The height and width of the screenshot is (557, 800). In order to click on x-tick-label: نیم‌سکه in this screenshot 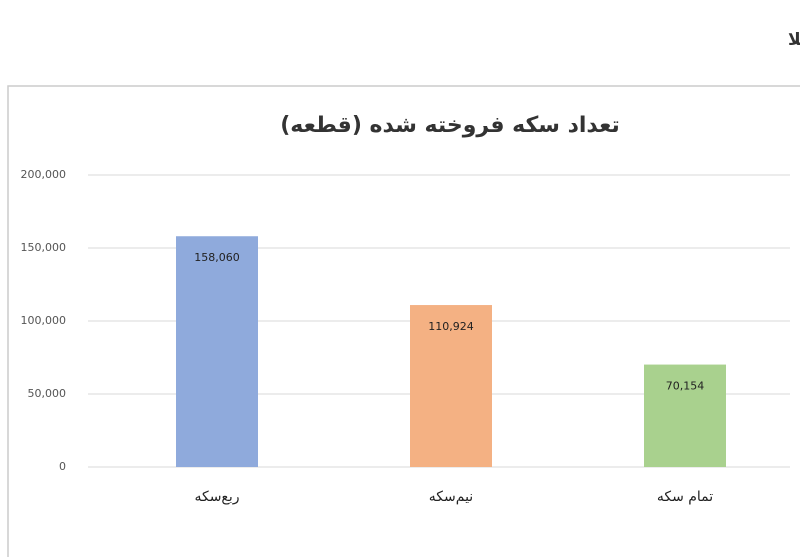, I will do `click(451, 497)`.